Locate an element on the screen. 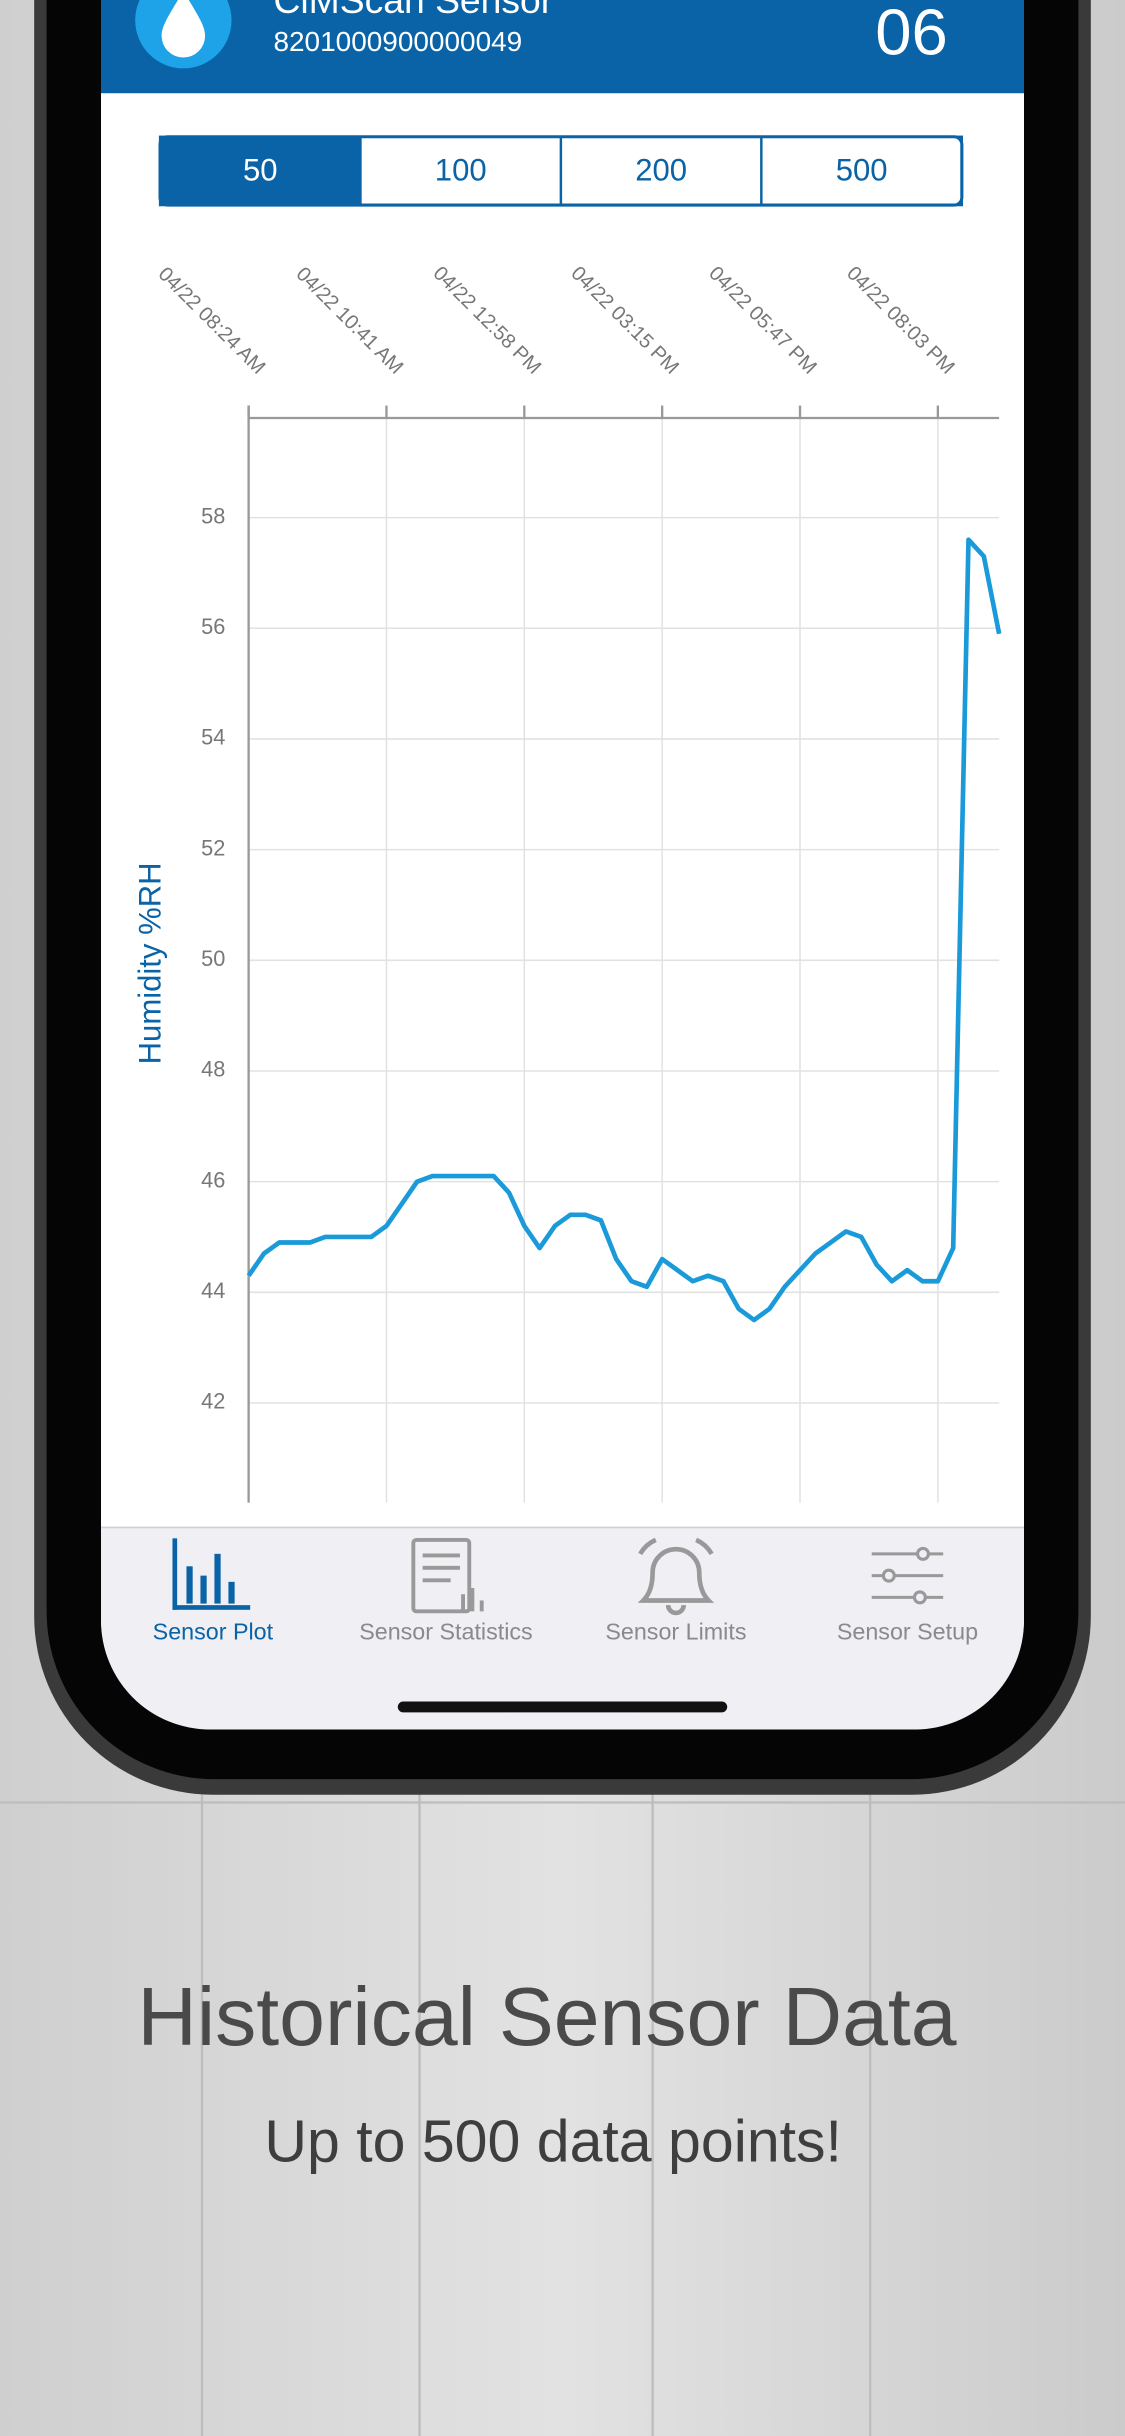 This screenshot has height=2436, width=1125. y-tick-label: 52 is located at coordinates (213, 847).